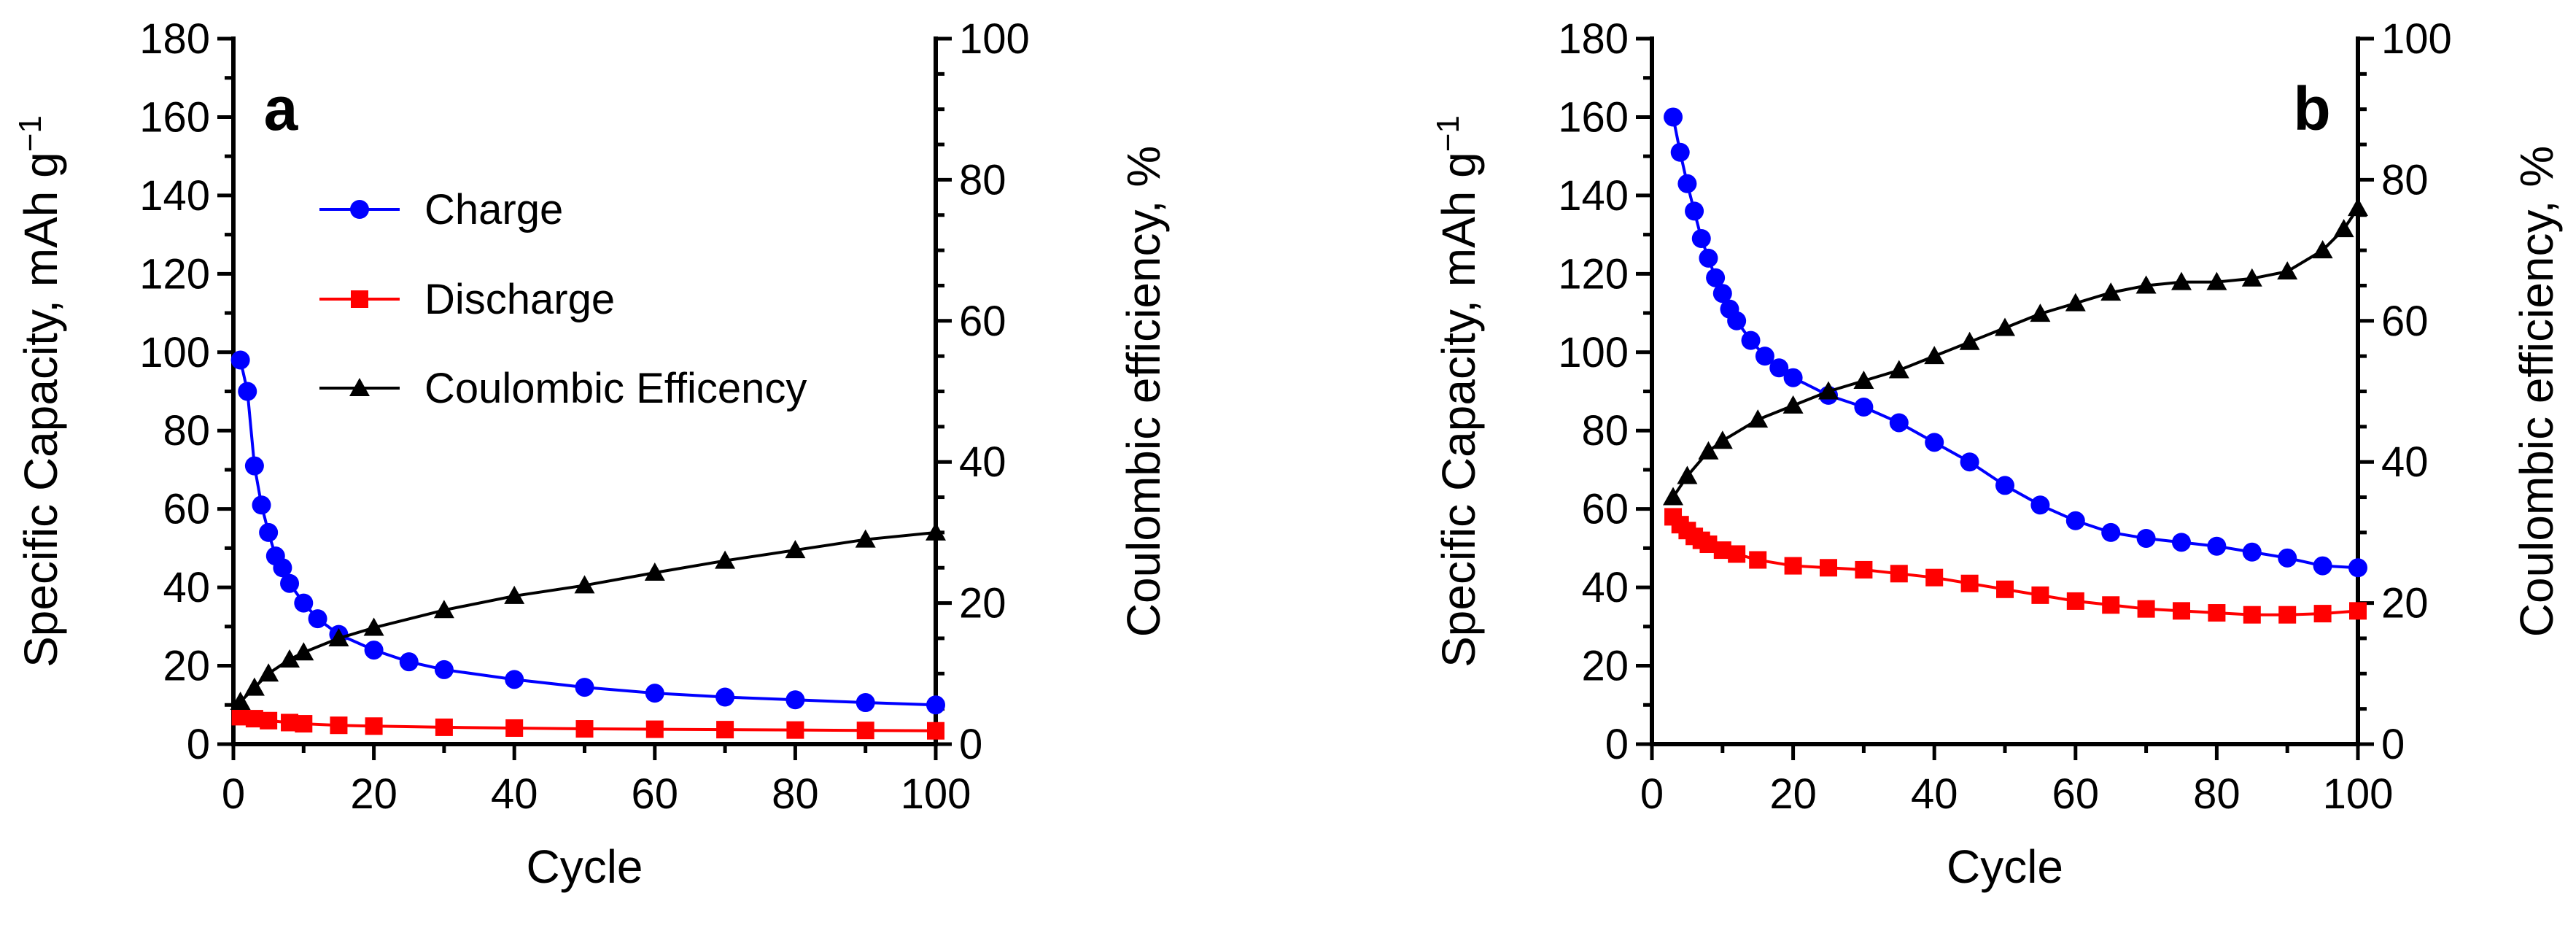 The image size is (2576, 936). What do you see at coordinates (514, 794) in the screenshot?
I see `x-tick-label: 40` at bounding box center [514, 794].